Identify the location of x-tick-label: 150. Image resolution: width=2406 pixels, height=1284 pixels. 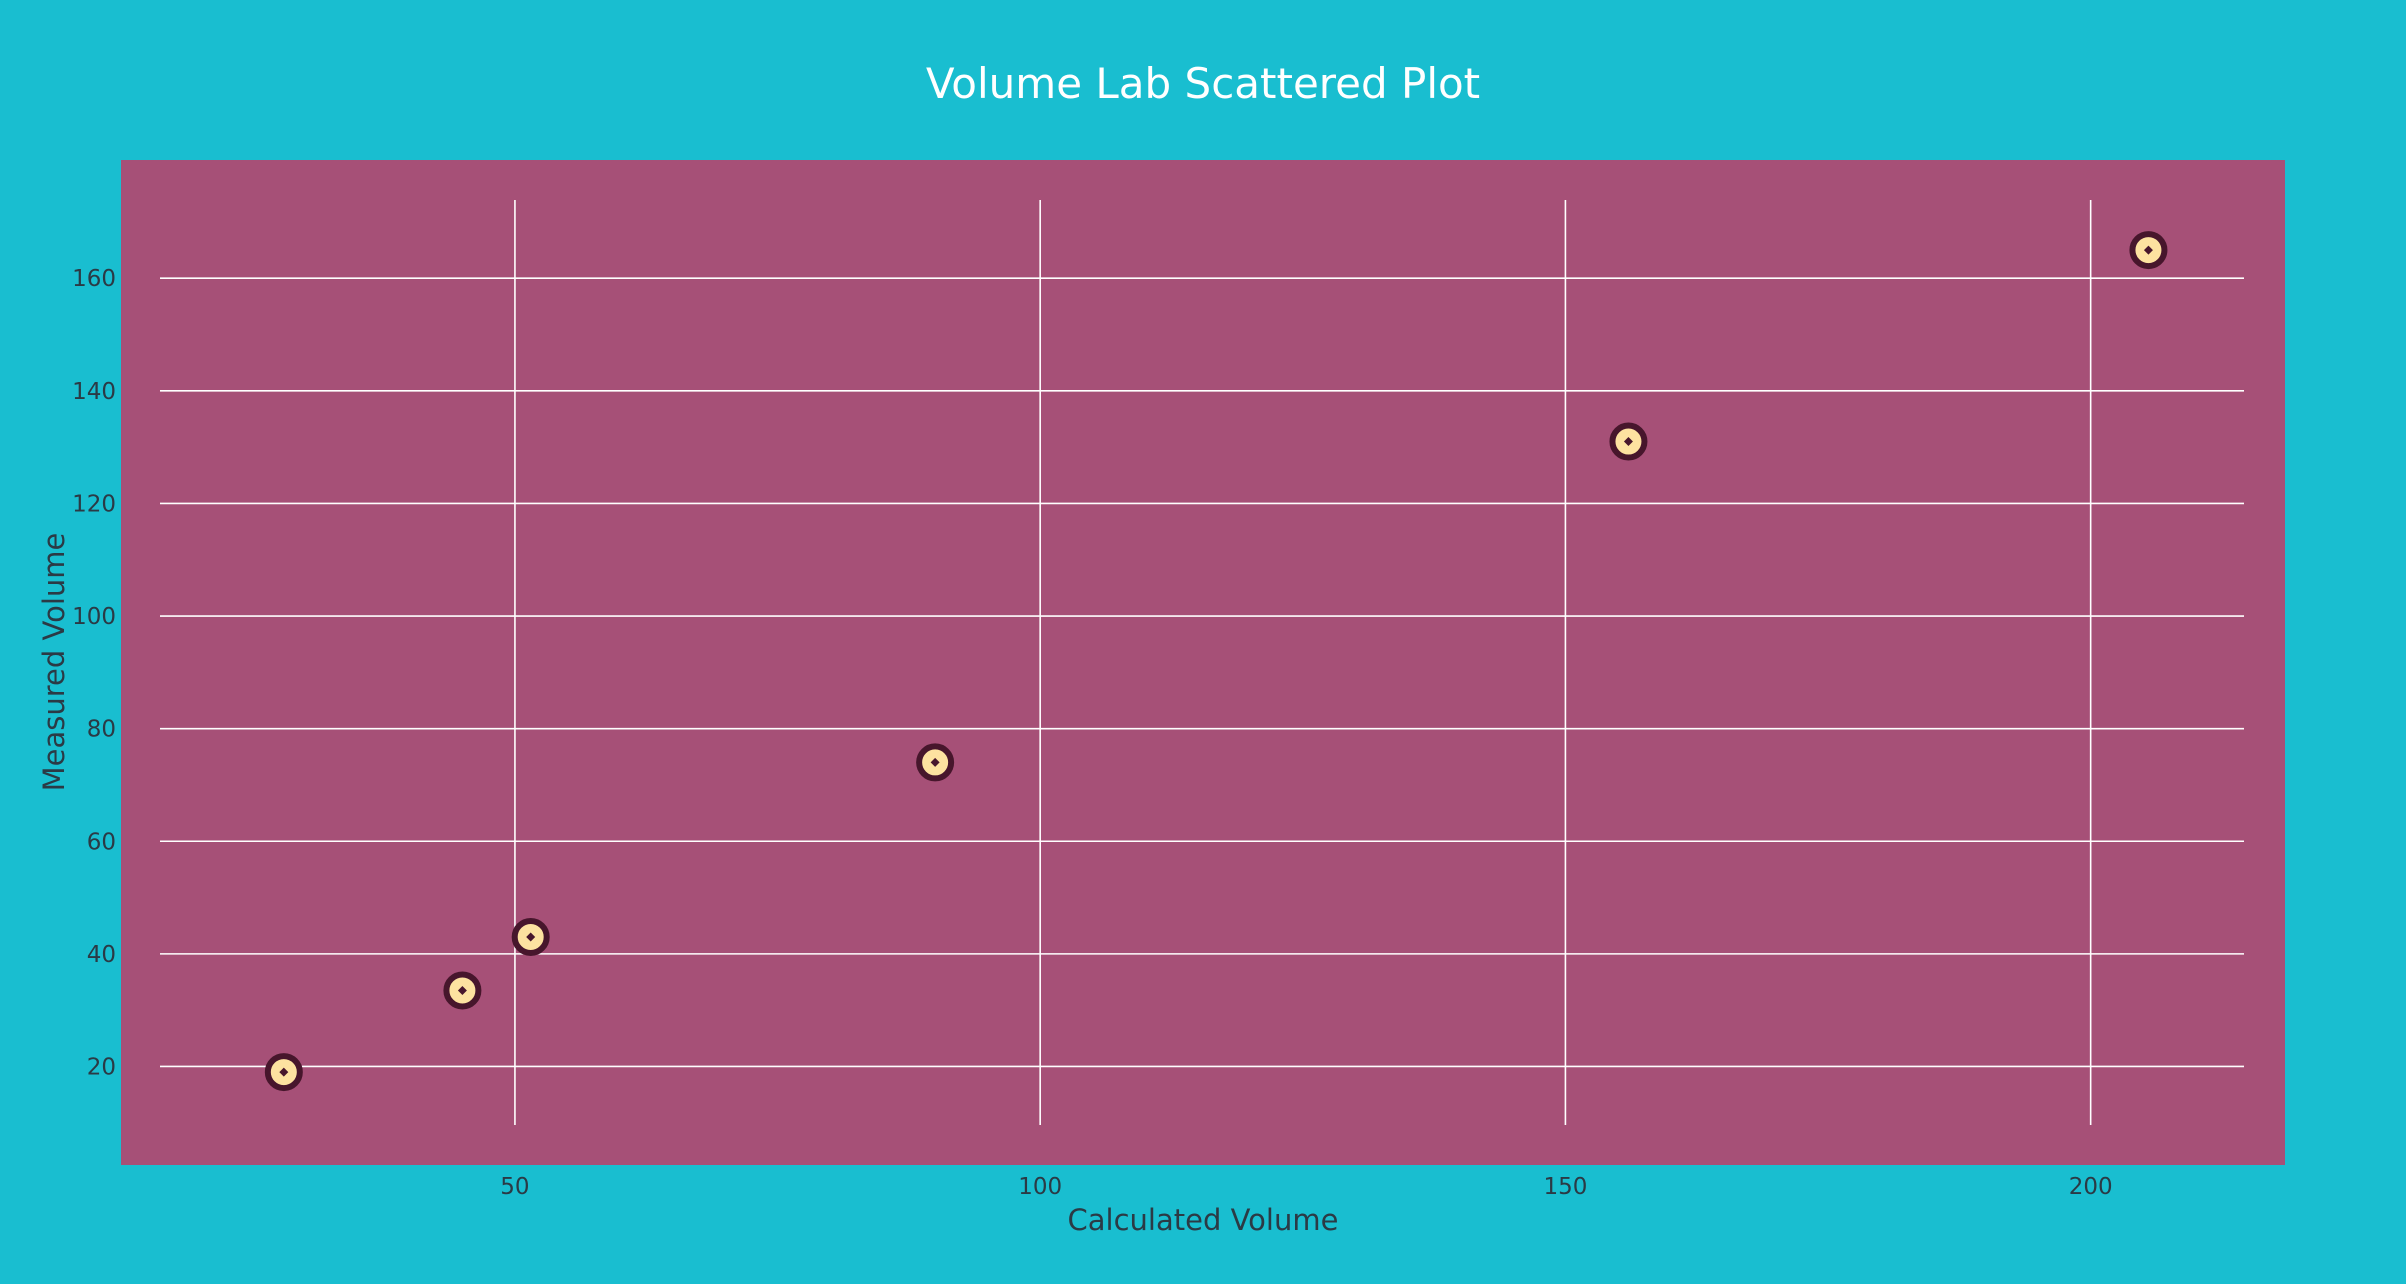
(1565, 1187).